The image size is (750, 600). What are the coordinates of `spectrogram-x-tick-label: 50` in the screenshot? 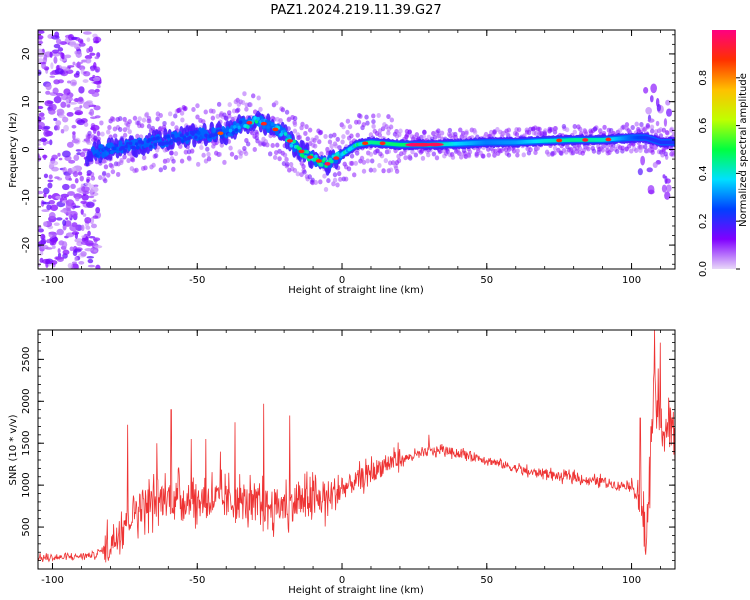 It's located at (486, 280).